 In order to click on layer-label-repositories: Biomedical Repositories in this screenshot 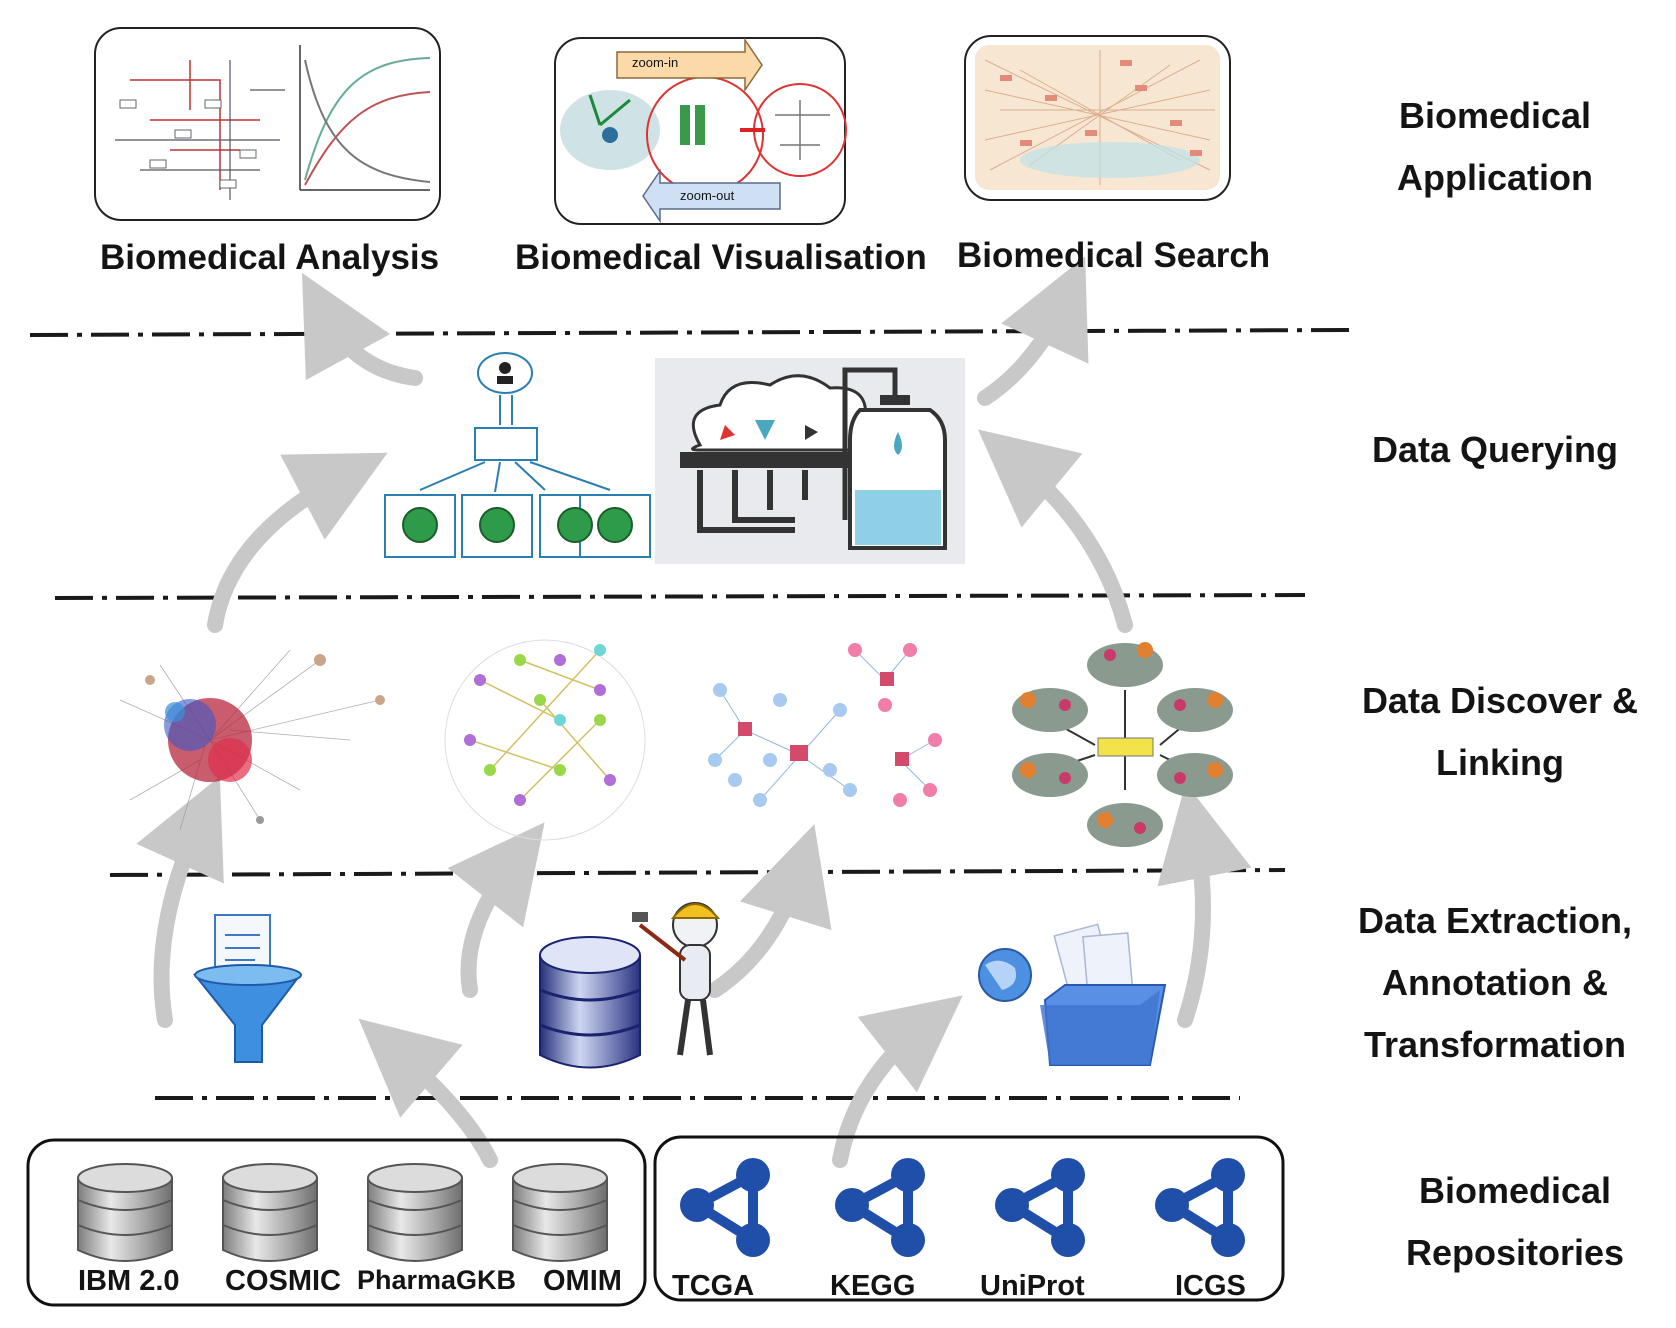, I will do `click(1515, 1221)`.